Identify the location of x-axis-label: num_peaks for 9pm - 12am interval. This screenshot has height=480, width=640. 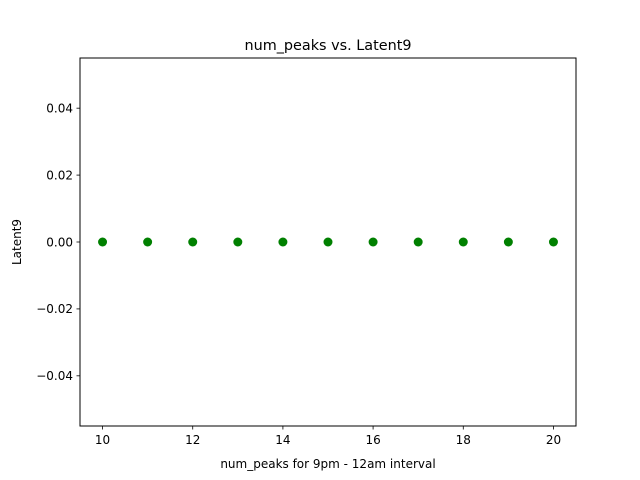
(327, 464).